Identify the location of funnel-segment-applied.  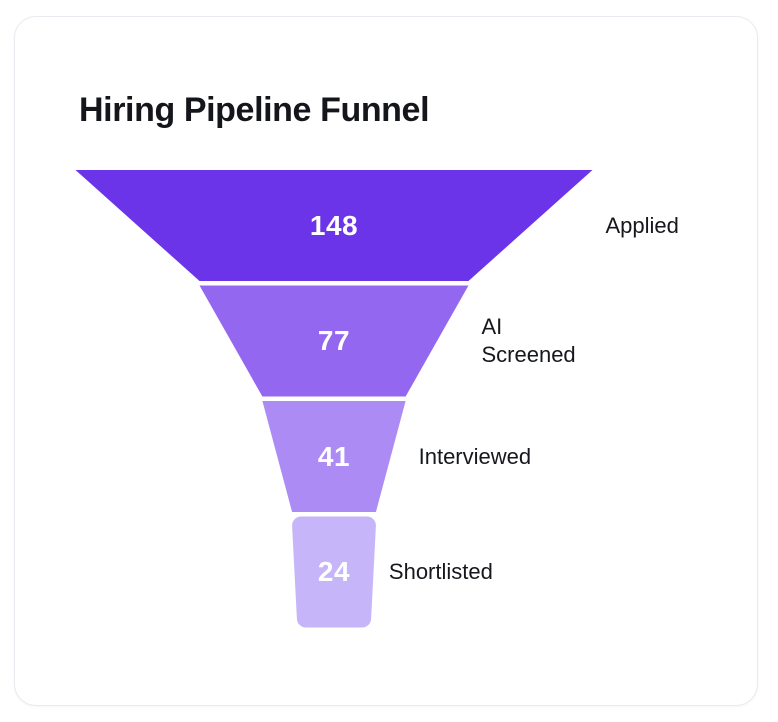
(334, 225).